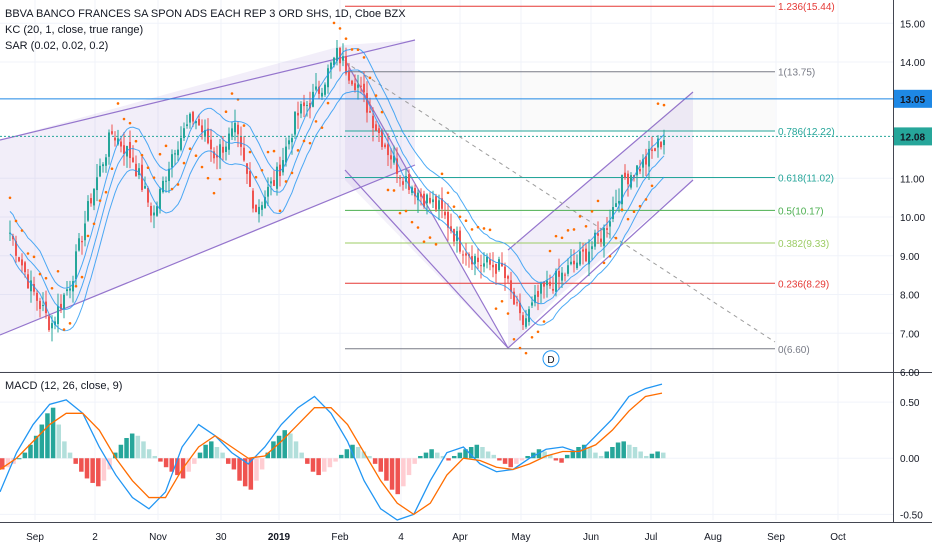 The height and width of the screenshot is (550, 932). What do you see at coordinates (550, 360) in the screenshot?
I see `dividend-marker-label: D` at bounding box center [550, 360].